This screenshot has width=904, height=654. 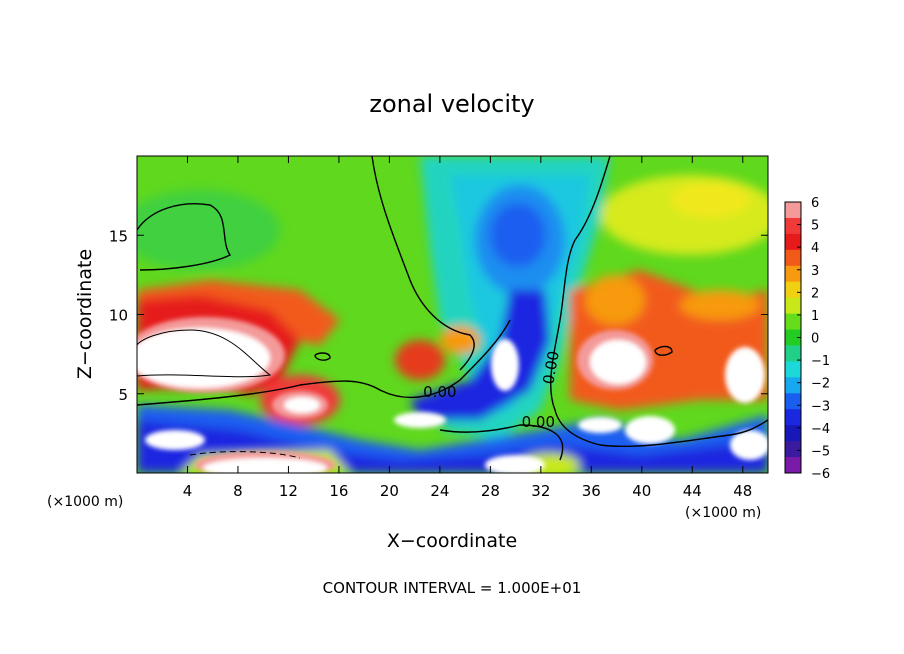 What do you see at coordinates (692, 491) in the screenshot?
I see `x-tick-label: 44` at bounding box center [692, 491].